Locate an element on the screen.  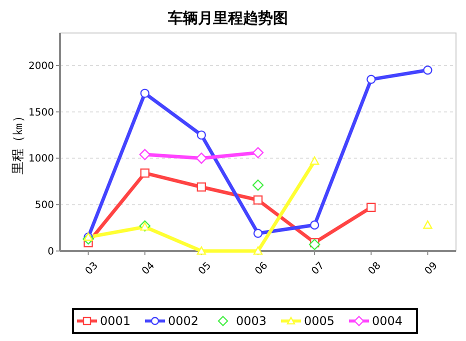
x-tick-label: 03 is located at coordinates (92, 269).